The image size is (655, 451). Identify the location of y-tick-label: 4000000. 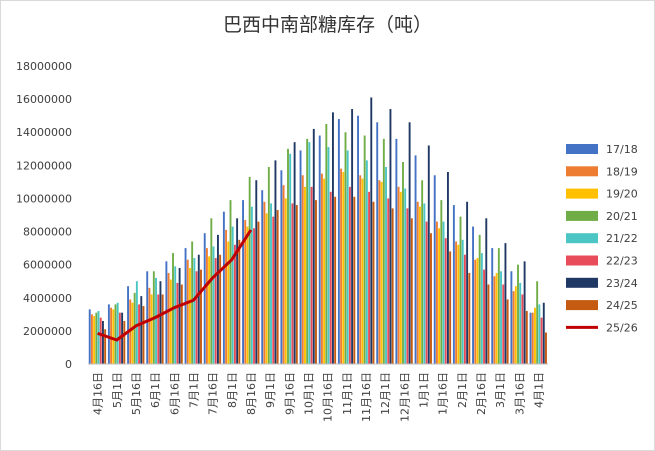
(47, 298).